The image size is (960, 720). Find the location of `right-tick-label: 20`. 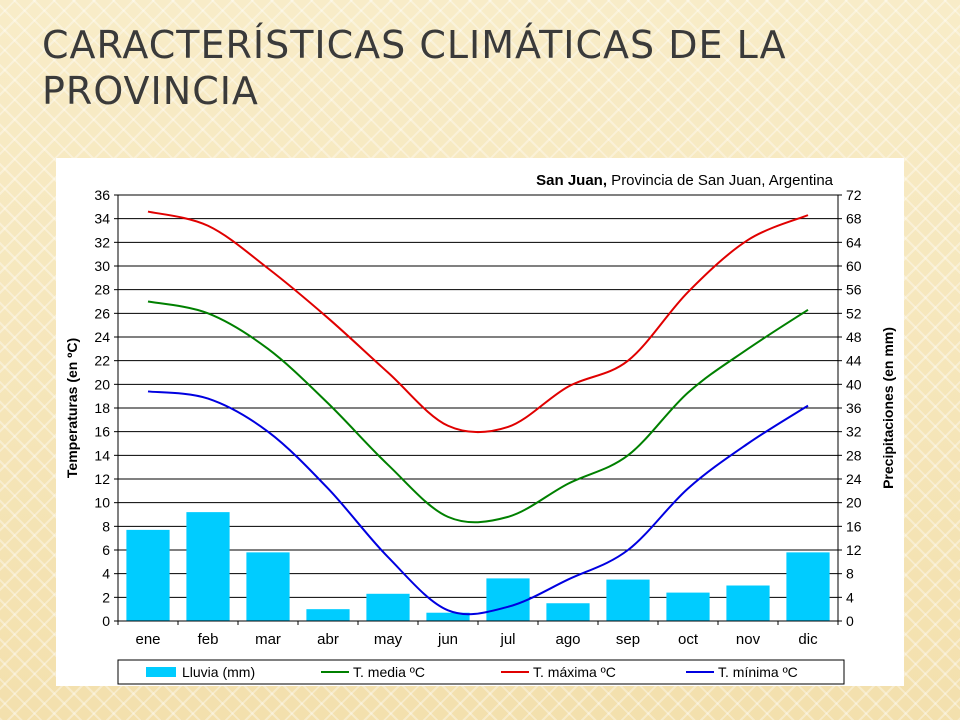

right-tick-label: 20 is located at coordinates (854, 503).